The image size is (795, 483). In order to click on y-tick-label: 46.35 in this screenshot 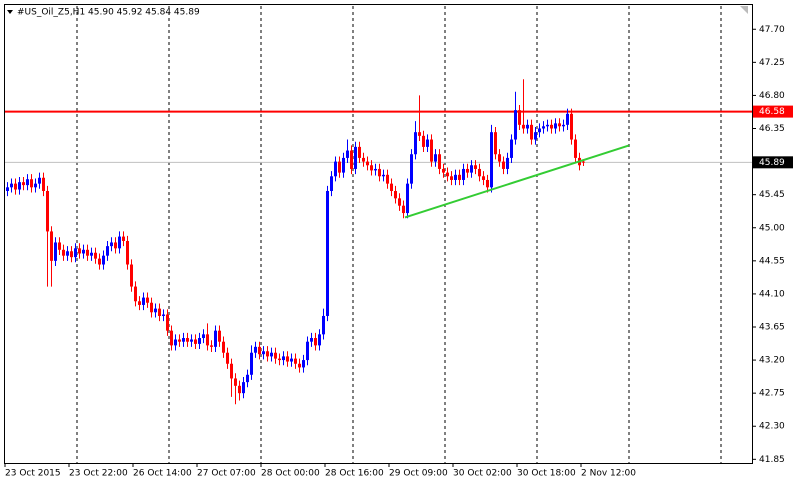, I will do `click(772, 129)`.